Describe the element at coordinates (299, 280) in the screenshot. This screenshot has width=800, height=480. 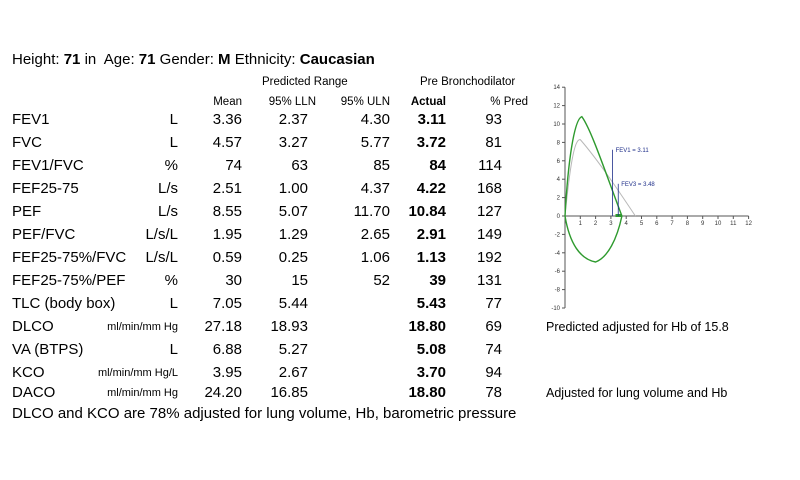
I see `row-lln: 15` at that location.